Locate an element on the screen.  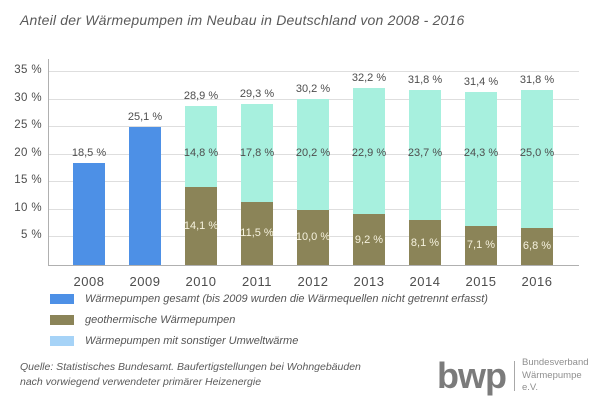
y-axis-tick-label: 25 % is located at coordinates (28, 125).